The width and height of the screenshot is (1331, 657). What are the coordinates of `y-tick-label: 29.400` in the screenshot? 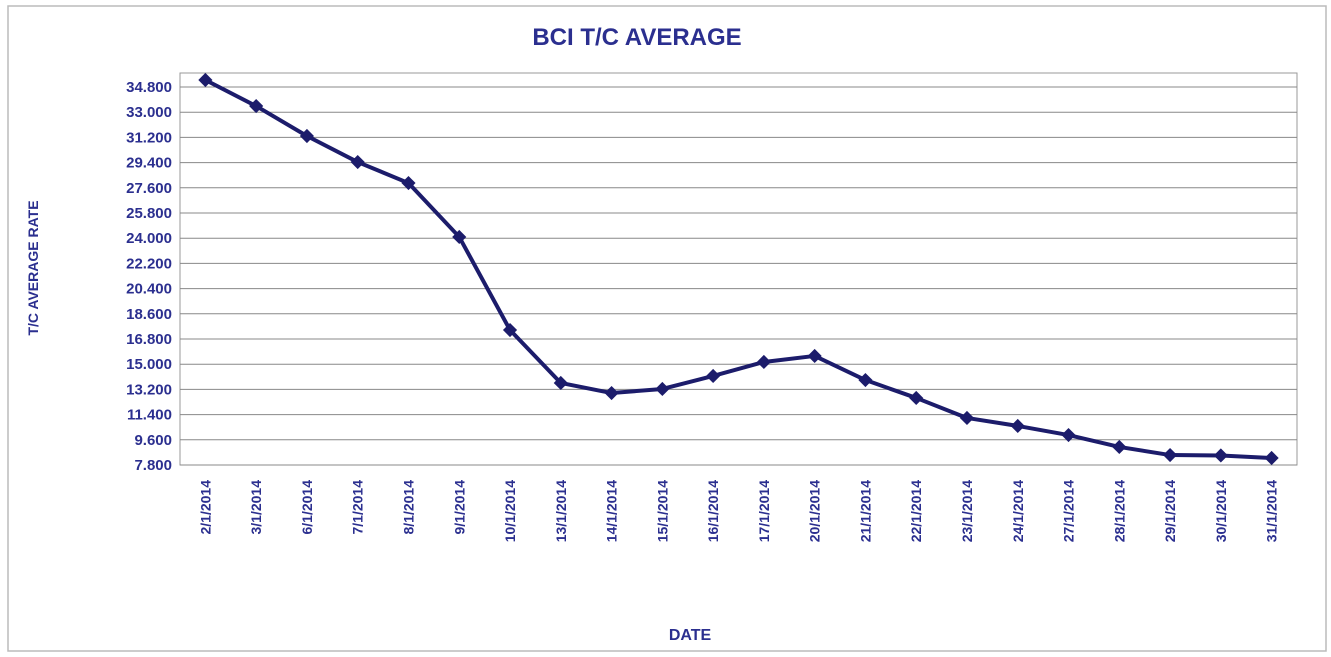 It's located at (149, 163).